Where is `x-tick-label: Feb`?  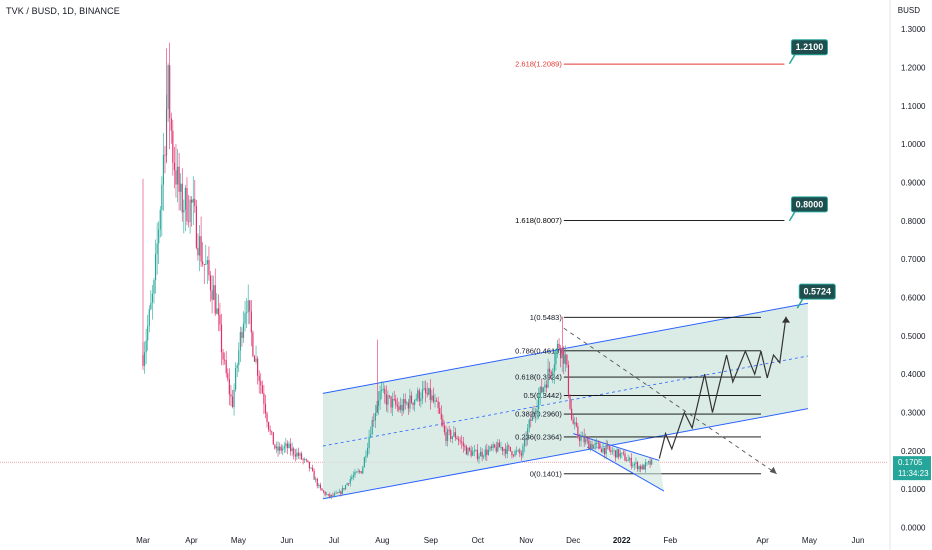
x-tick-label: Feb is located at coordinates (670, 540).